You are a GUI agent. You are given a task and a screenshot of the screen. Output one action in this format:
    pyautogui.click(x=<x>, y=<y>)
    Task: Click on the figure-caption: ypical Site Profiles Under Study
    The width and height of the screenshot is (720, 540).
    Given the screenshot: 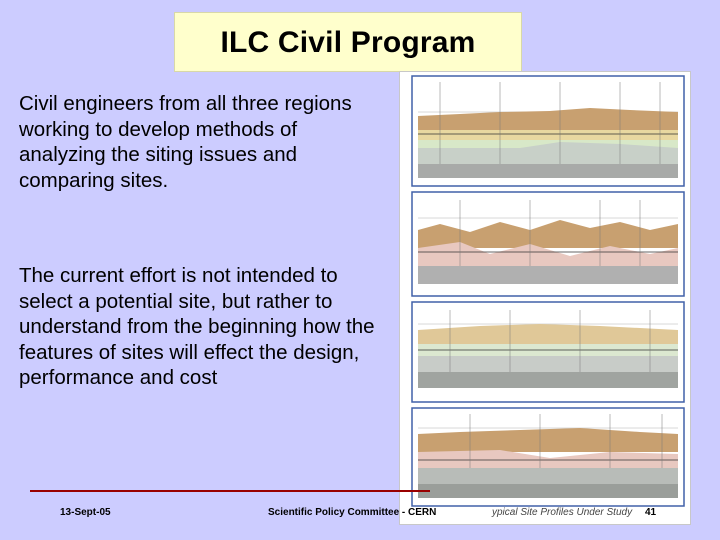 What is the action you would take?
    pyautogui.click(x=562, y=512)
    